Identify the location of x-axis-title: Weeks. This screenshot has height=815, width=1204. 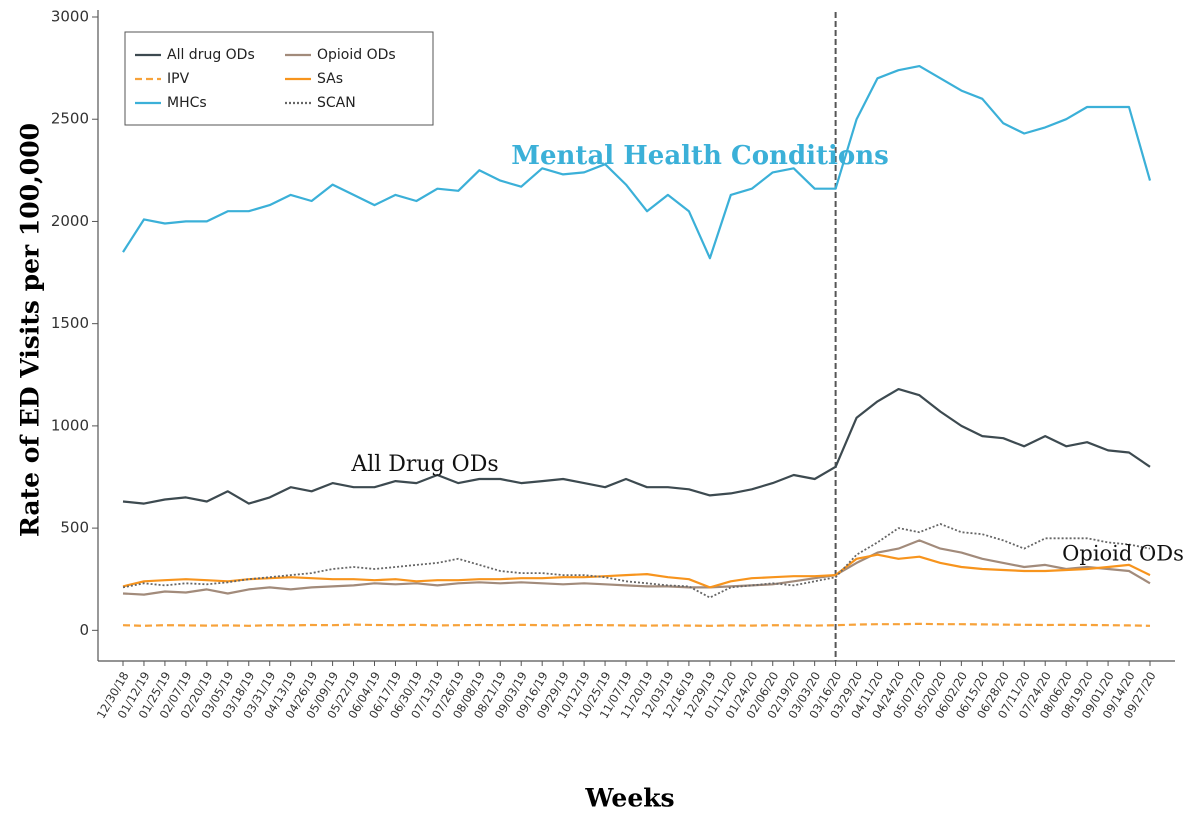
(629, 798).